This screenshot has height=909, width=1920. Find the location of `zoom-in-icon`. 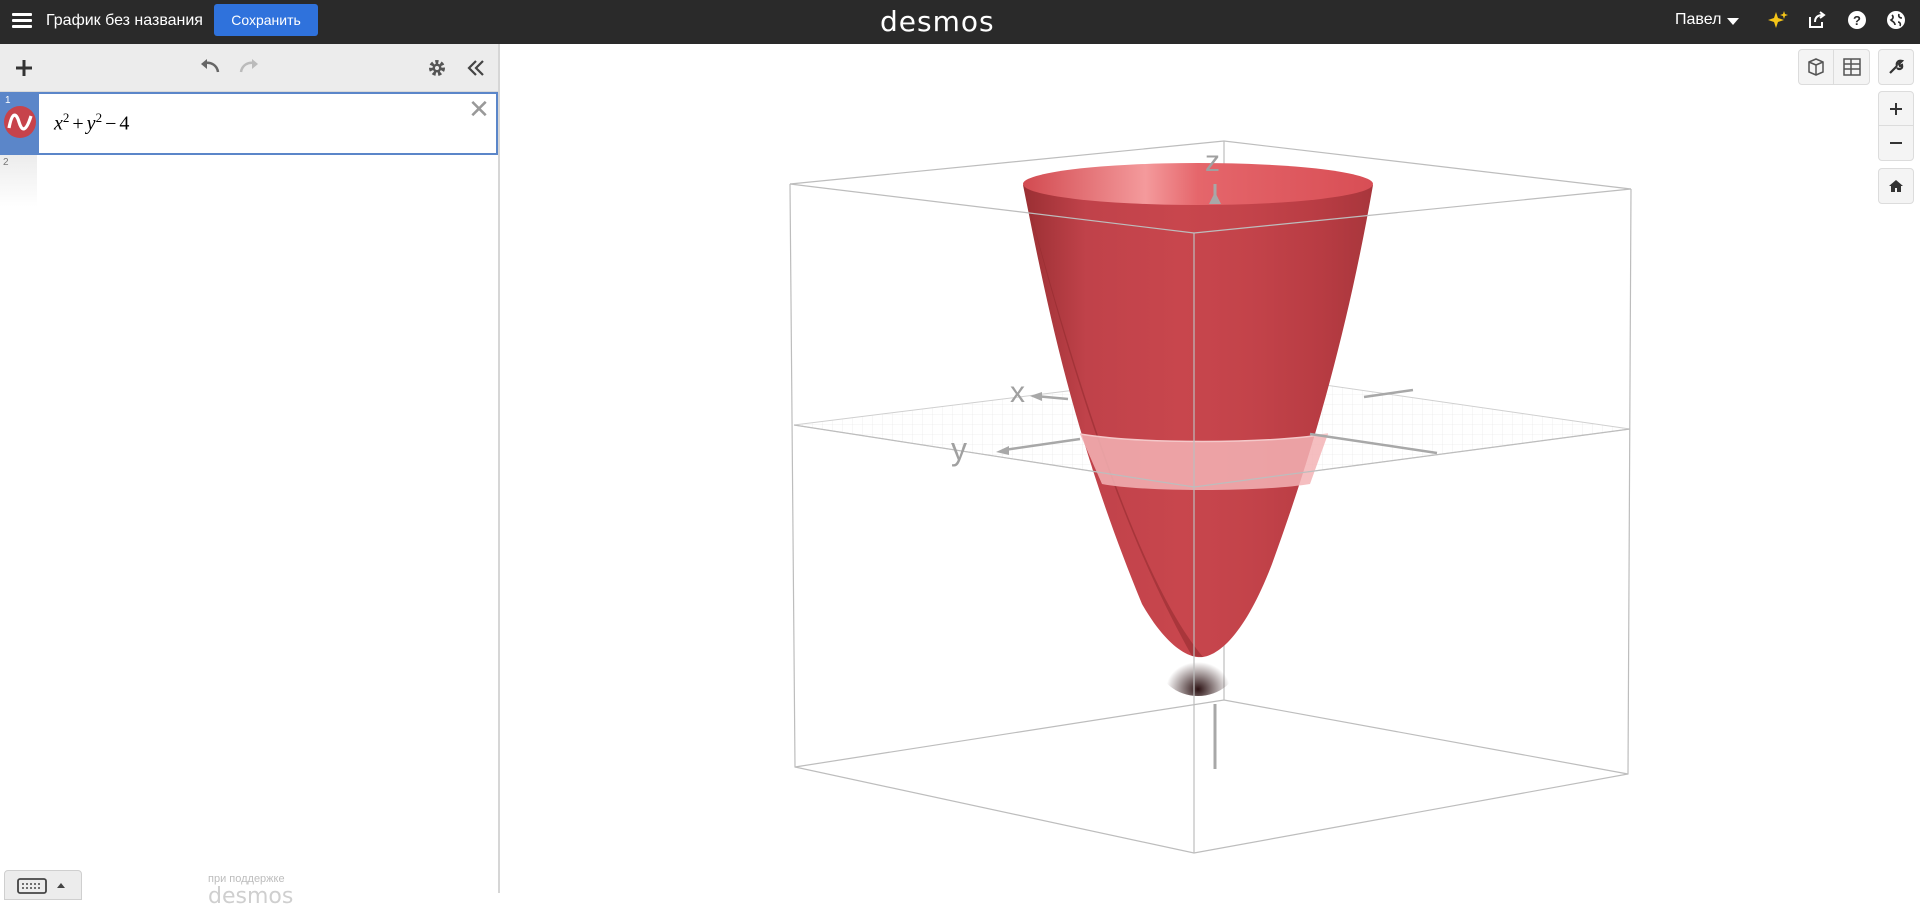

zoom-in-icon is located at coordinates (1896, 109).